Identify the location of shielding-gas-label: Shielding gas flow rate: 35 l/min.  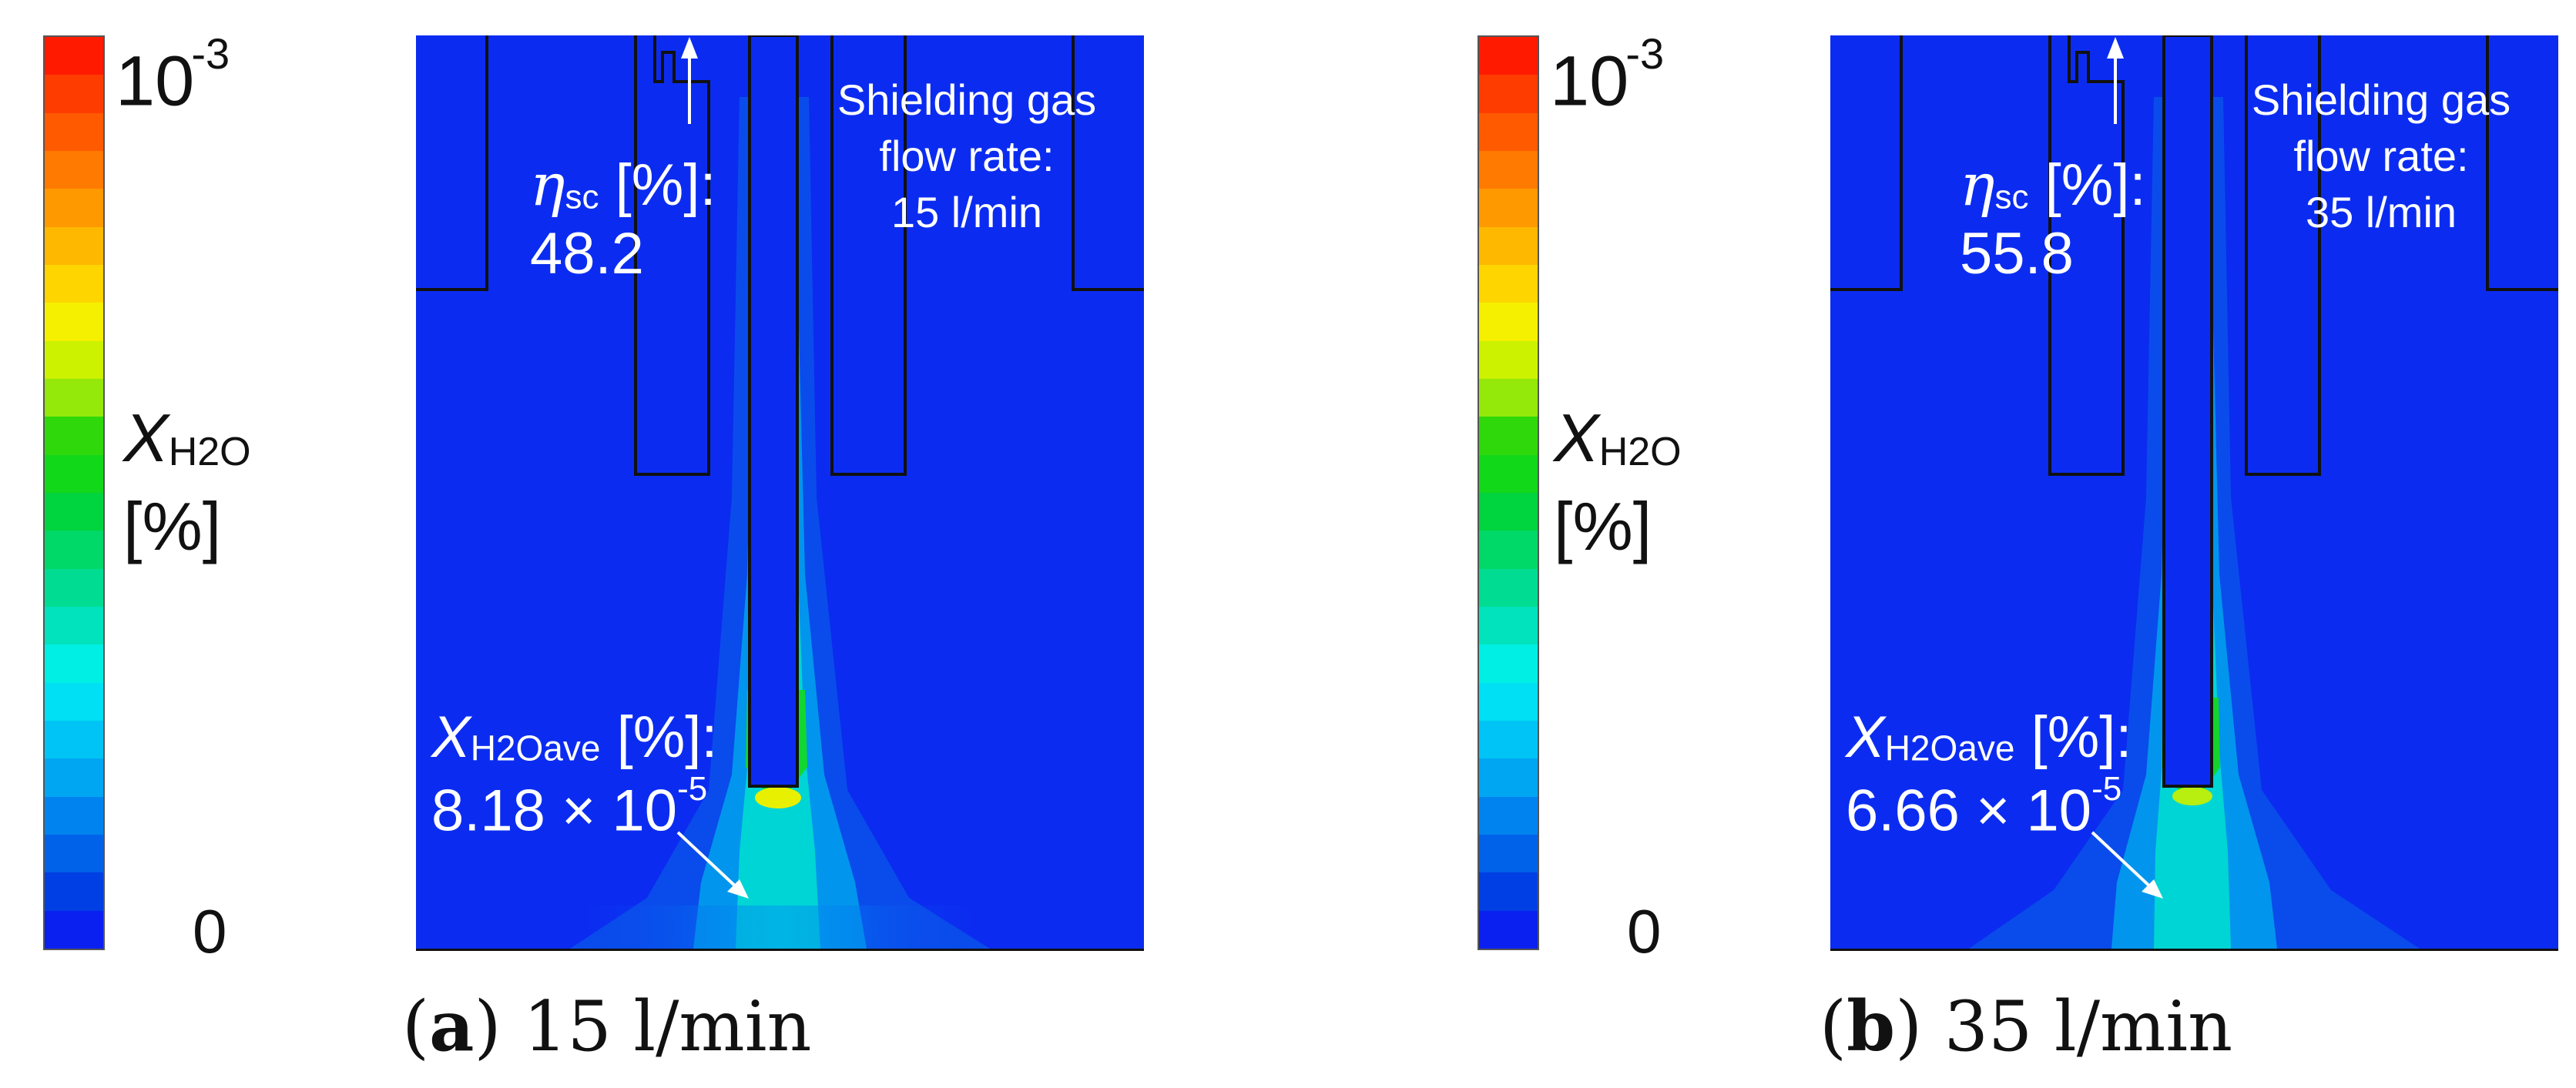
(2381, 155).